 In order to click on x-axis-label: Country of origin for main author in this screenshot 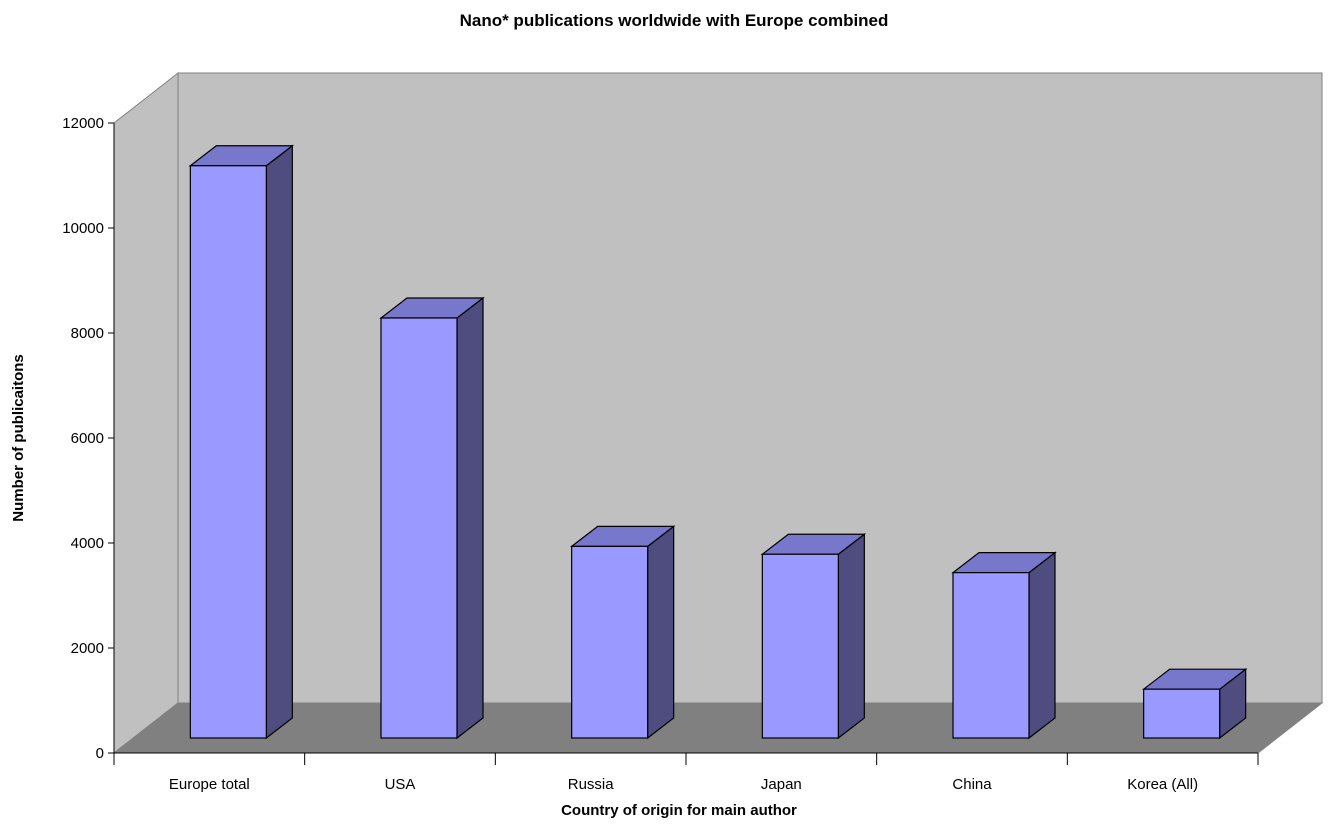, I will do `click(679, 810)`.